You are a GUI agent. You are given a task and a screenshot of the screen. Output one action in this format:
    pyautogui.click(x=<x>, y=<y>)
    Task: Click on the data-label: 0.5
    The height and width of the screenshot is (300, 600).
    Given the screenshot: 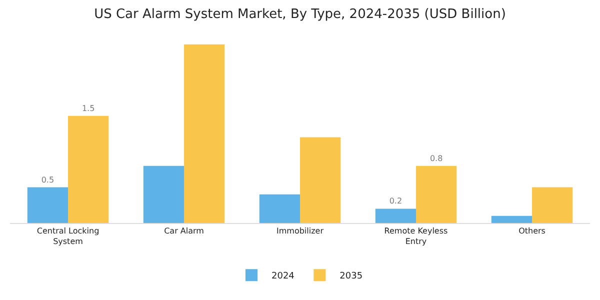 What is the action you would take?
    pyautogui.click(x=47, y=179)
    